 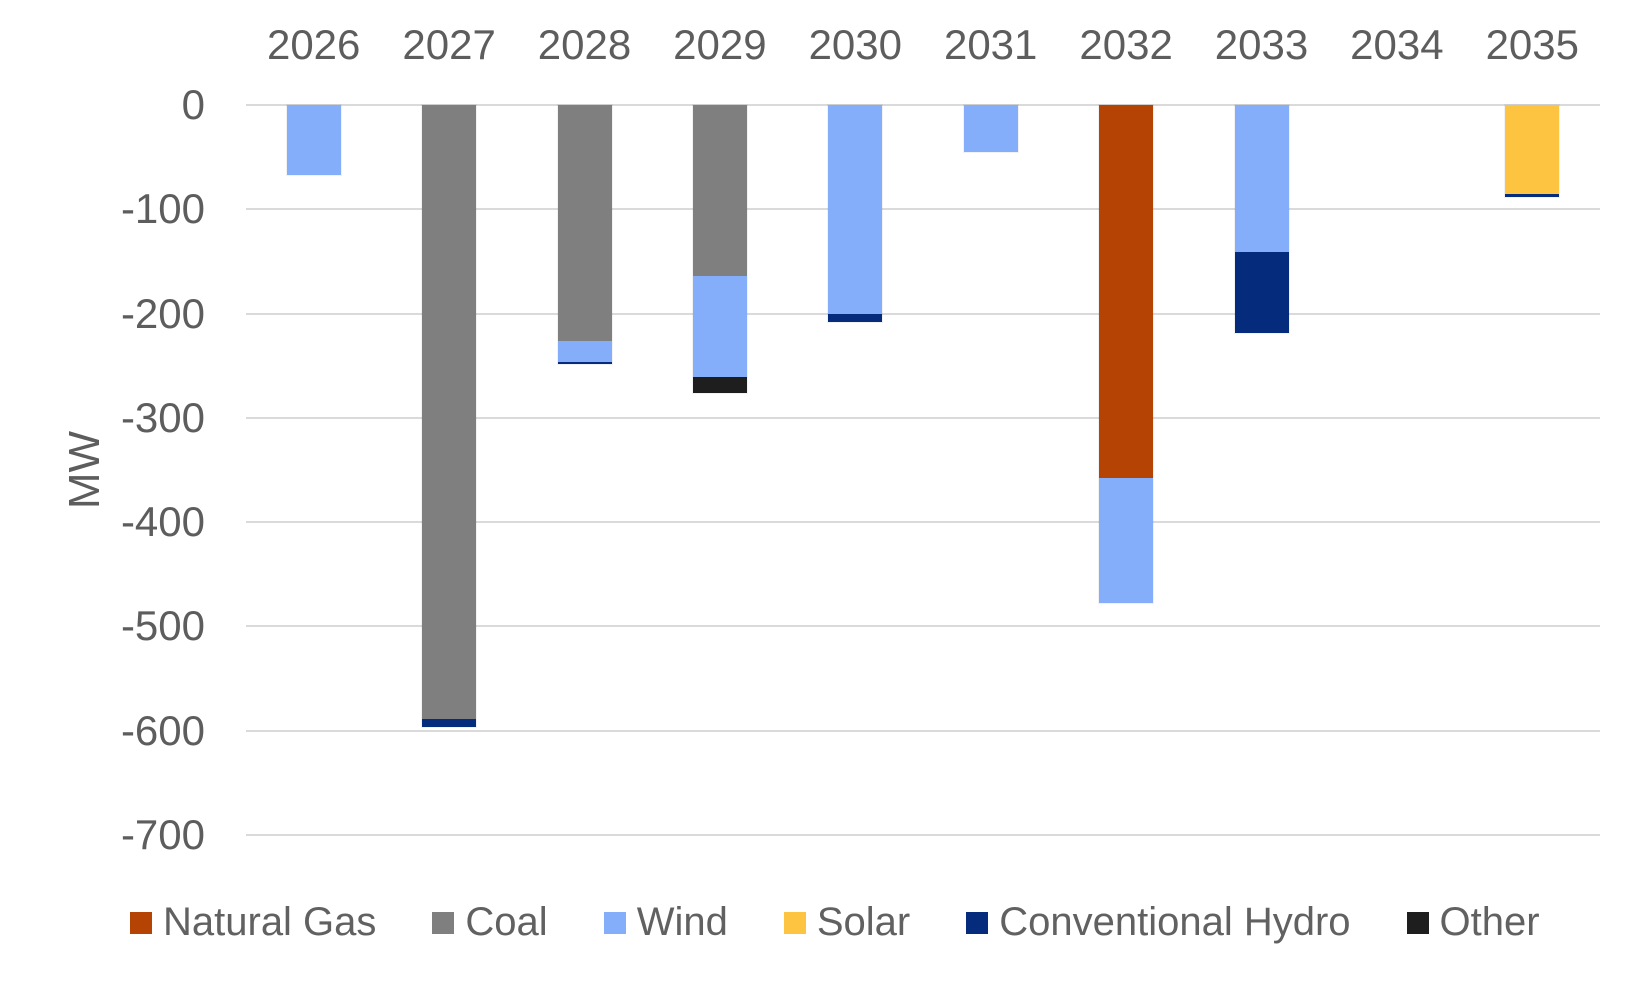 I want to click on legend-item-coal: Coal, so click(x=490, y=922).